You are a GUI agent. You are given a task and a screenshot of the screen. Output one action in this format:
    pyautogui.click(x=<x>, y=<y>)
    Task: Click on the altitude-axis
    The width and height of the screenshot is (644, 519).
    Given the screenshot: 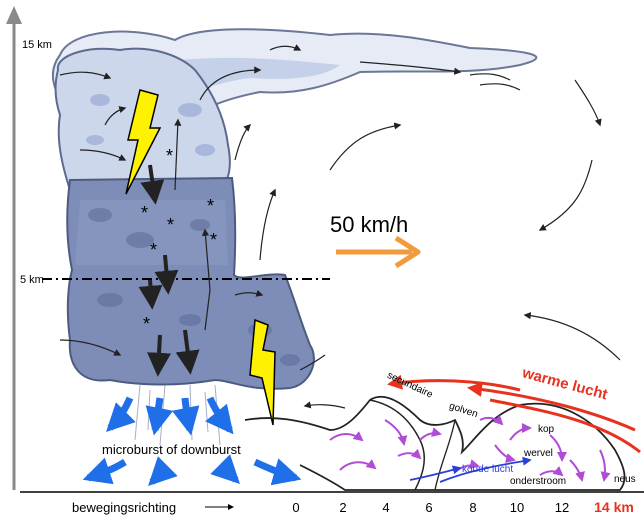 What is the action you would take?
    pyautogui.click(x=14, y=248)
    